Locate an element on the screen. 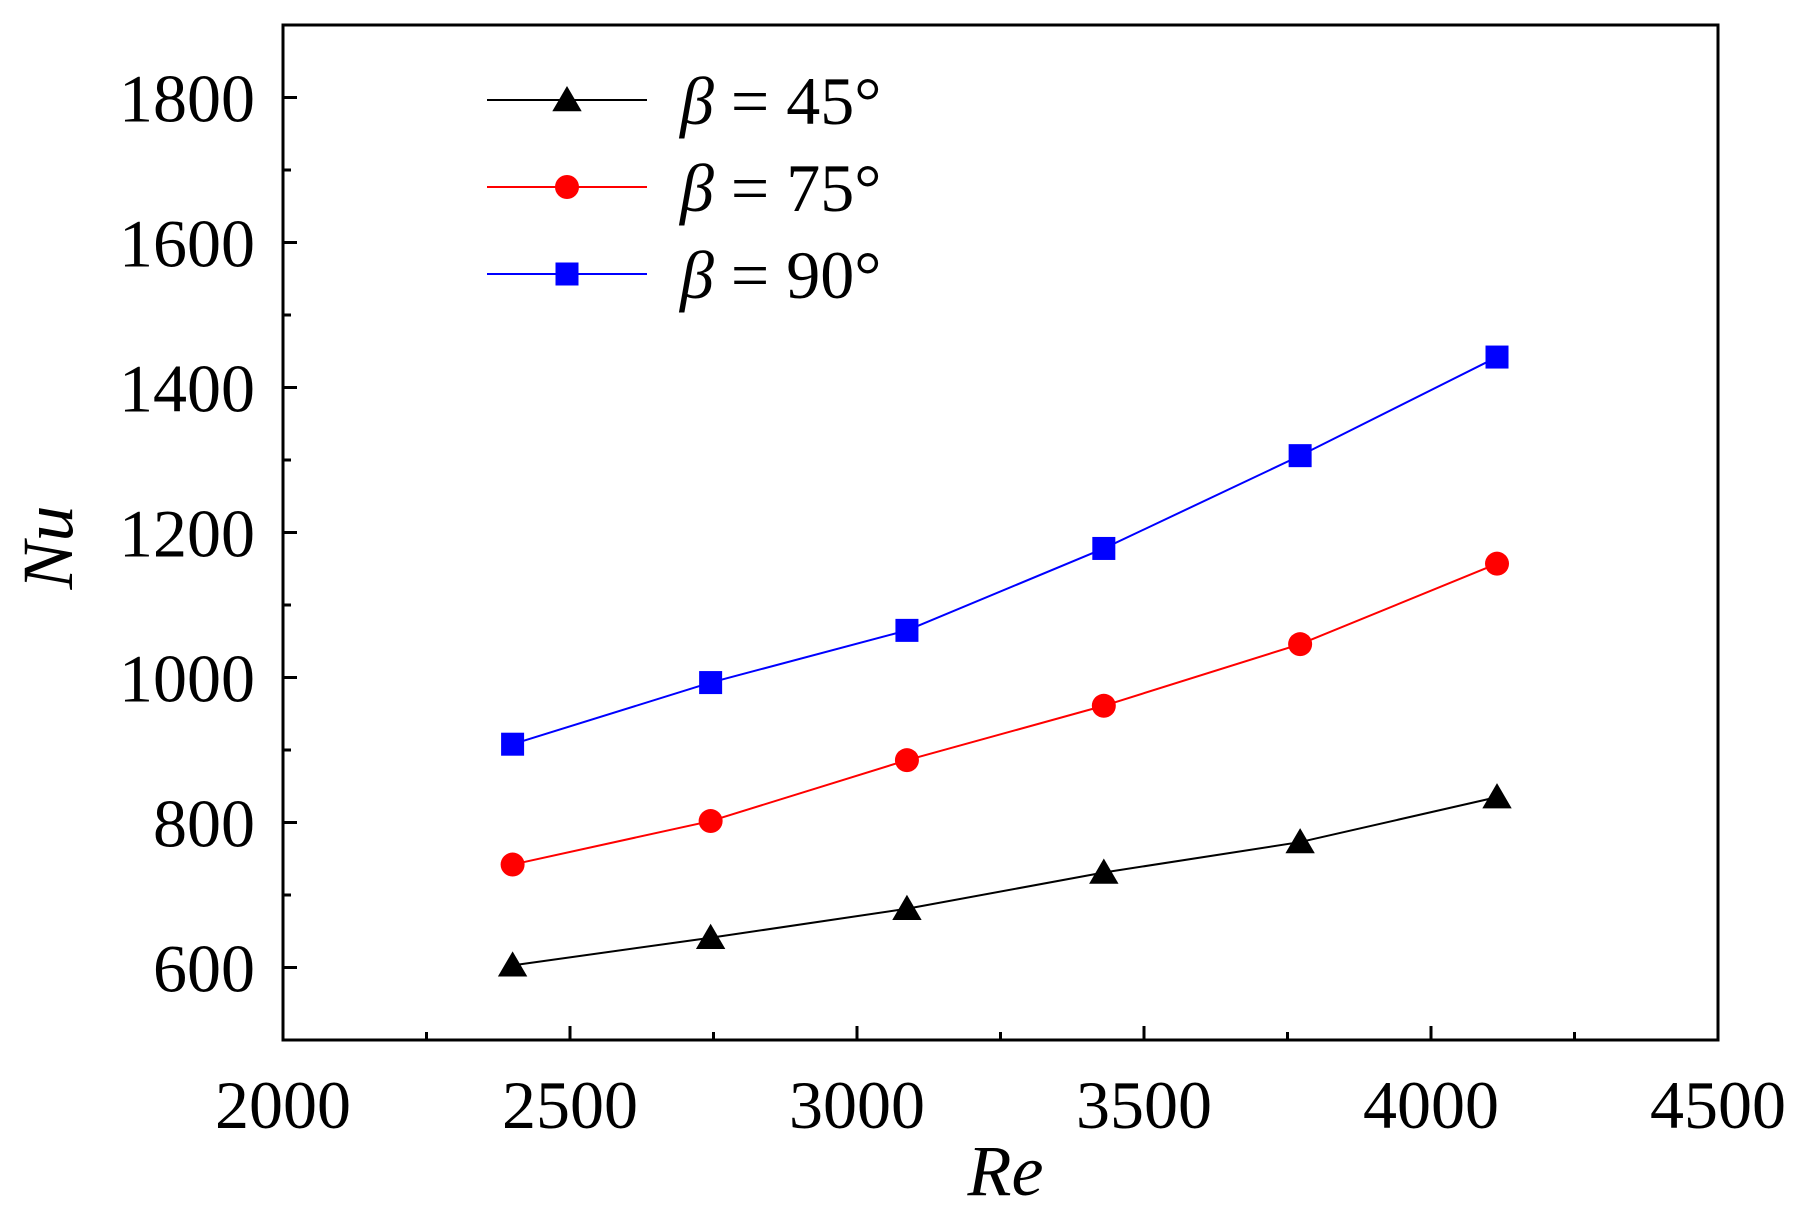 The height and width of the screenshot is (1216, 1810). y-tick-label-5: 1600 is located at coordinates (187, 244).